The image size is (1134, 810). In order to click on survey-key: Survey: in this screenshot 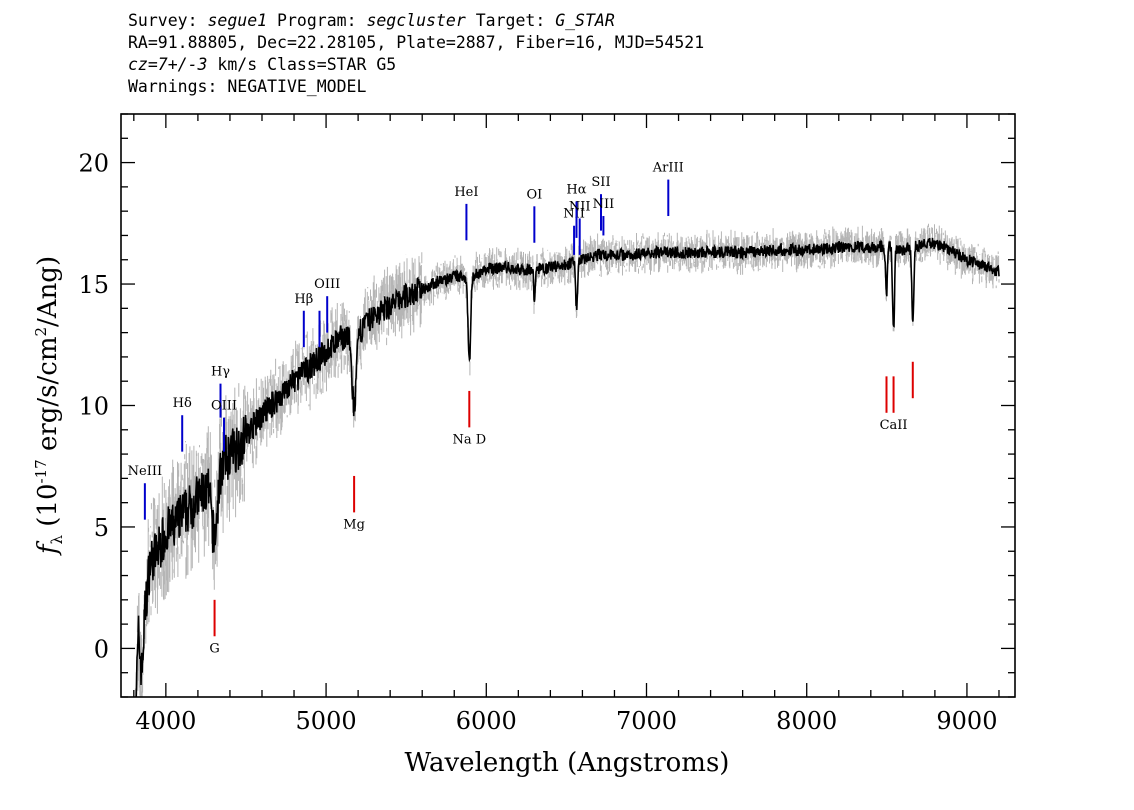, I will do `click(168, 20)`.